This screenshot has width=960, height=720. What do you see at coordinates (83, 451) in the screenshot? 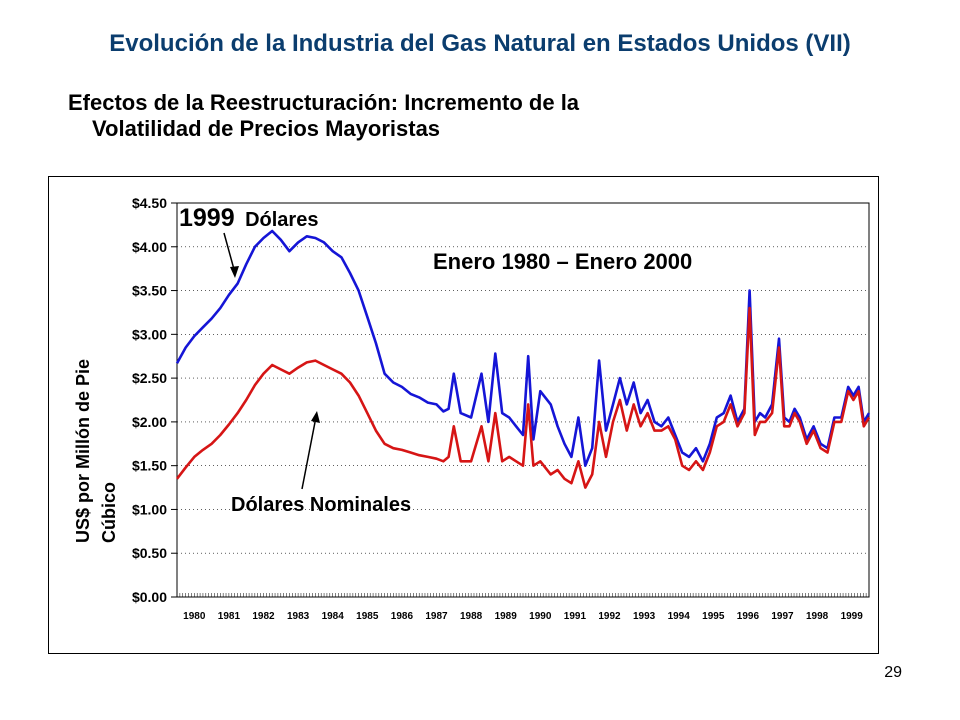
I see `y-axis-label-line-1: US$ por Millón de Pie` at bounding box center [83, 451].